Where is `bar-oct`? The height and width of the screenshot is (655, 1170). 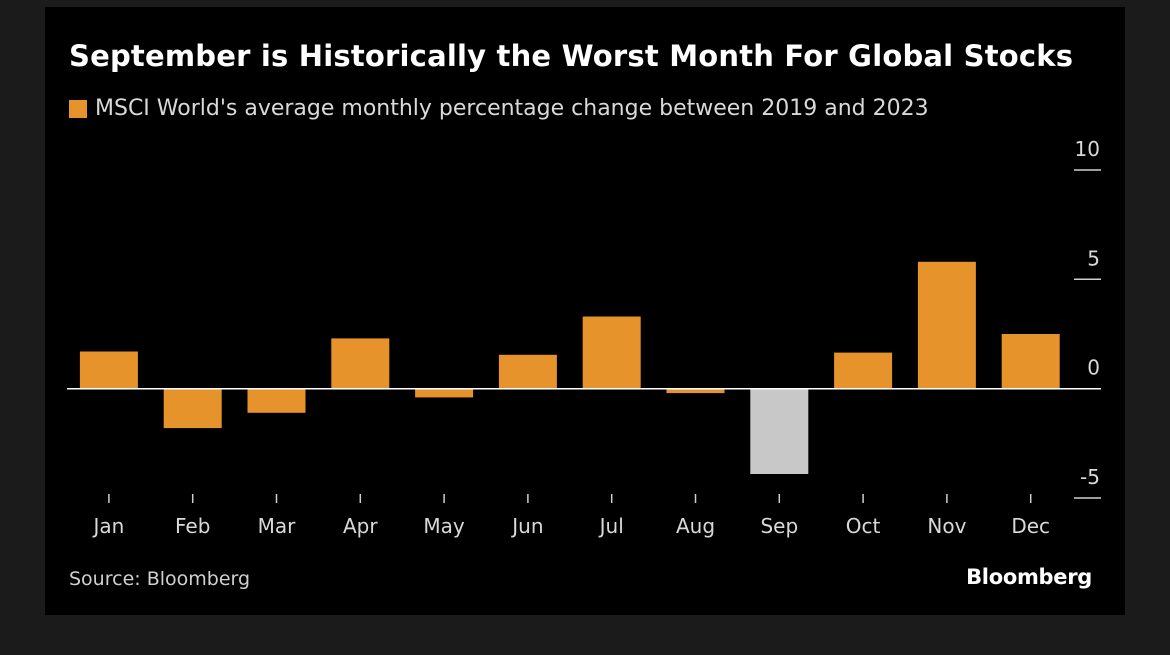 bar-oct is located at coordinates (863, 370).